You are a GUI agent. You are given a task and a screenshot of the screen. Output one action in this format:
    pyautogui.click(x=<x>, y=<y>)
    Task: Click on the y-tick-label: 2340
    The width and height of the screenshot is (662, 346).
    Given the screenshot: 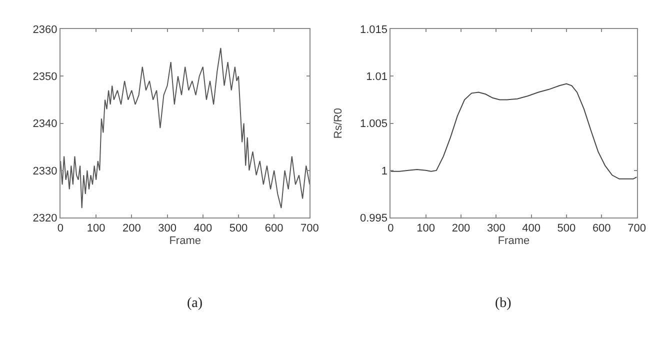 What is the action you would take?
    pyautogui.click(x=45, y=124)
    